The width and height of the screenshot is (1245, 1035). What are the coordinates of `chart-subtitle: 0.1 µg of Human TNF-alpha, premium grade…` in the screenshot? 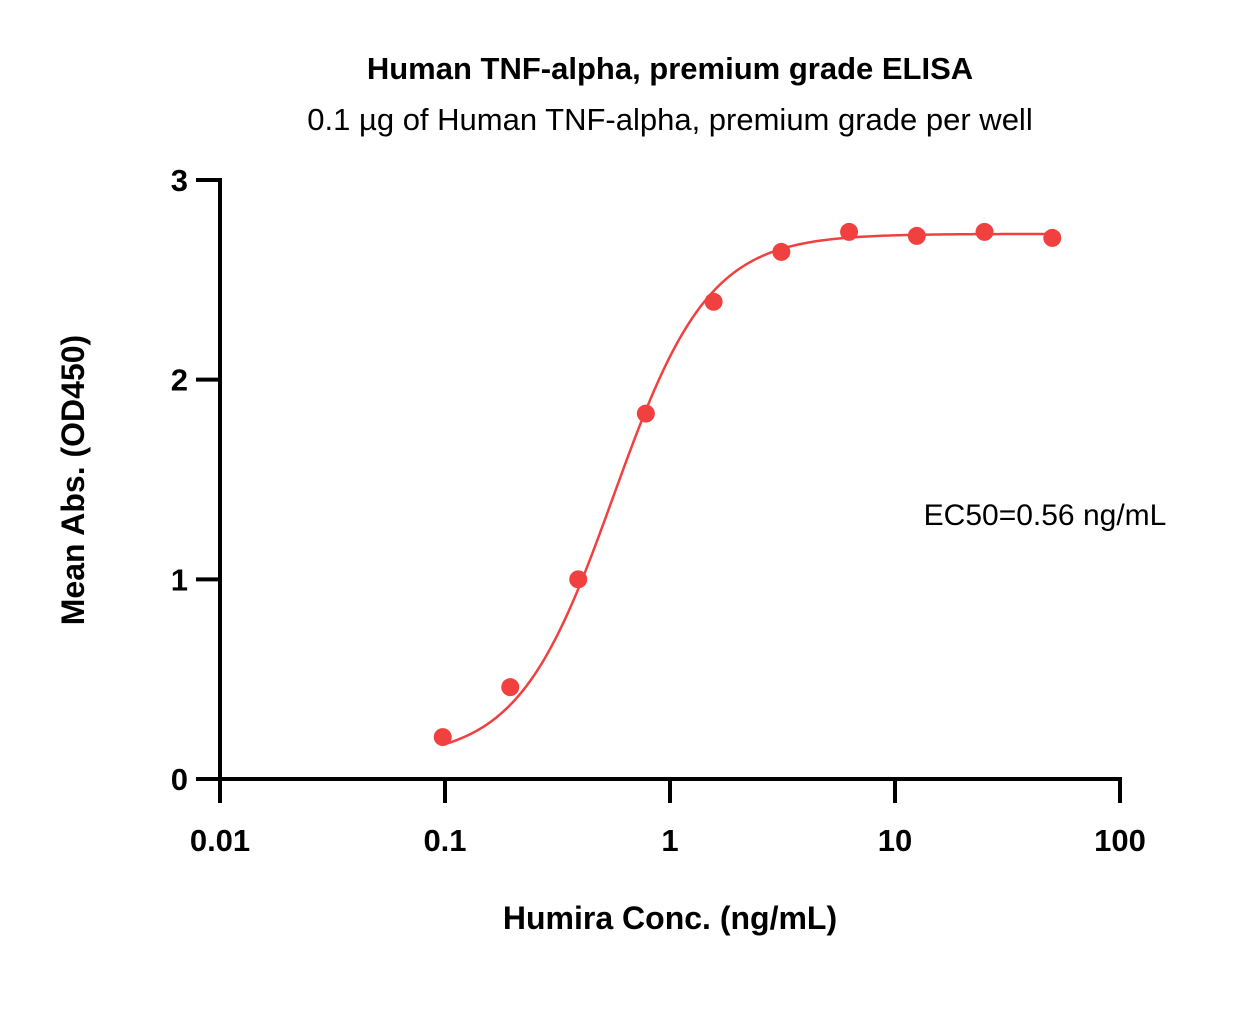 It's located at (669, 119).